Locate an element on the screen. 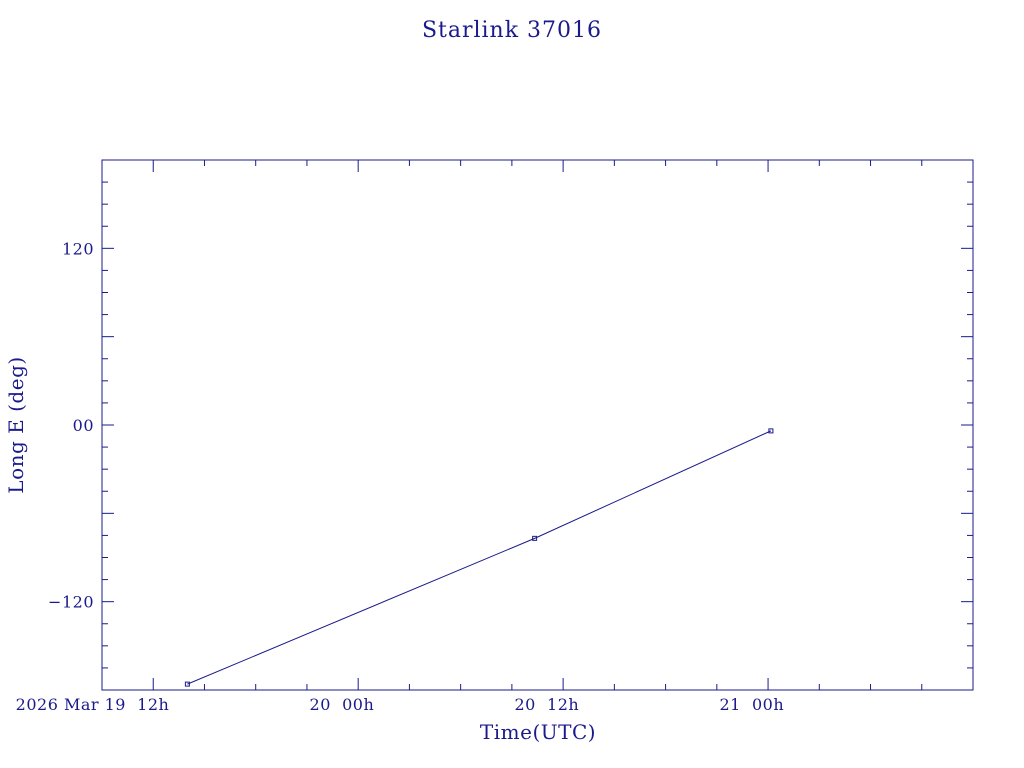 The width and height of the screenshot is (1024, 768). x-tick-label: 20 12h is located at coordinates (547, 704).